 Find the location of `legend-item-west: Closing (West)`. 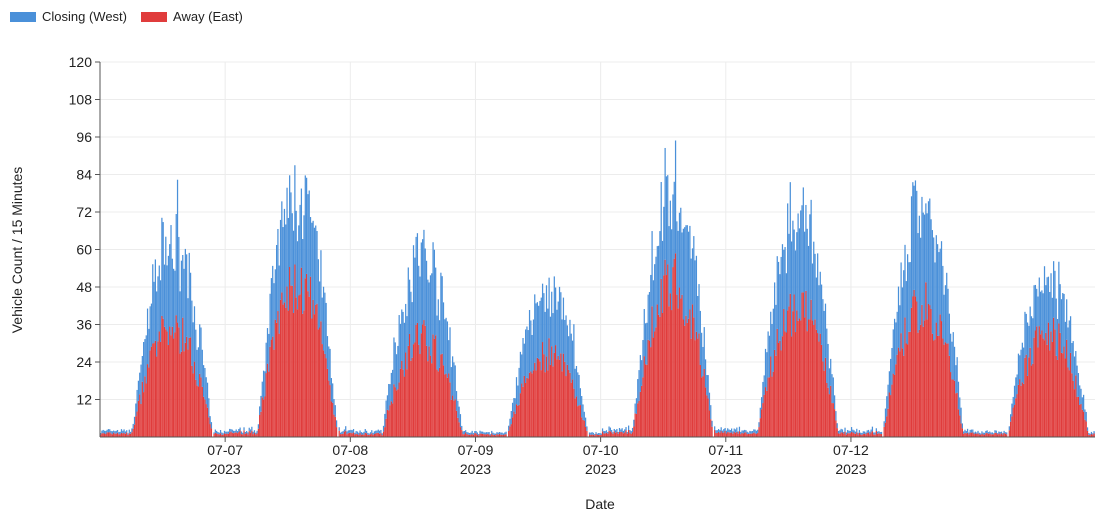

legend-item-west: Closing (West) is located at coordinates (68, 16).